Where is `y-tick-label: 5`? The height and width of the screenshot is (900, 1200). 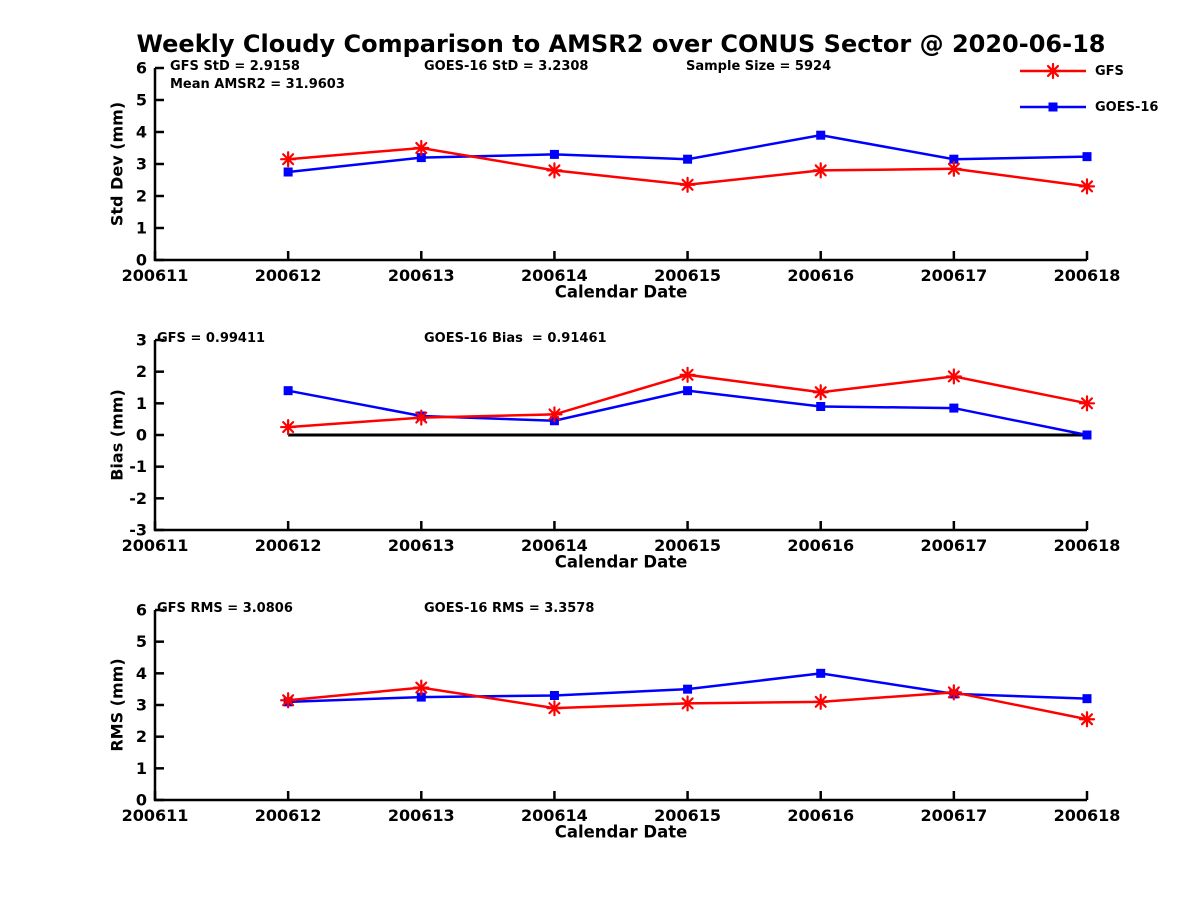 y-tick-label: 5 is located at coordinates (141, 100).